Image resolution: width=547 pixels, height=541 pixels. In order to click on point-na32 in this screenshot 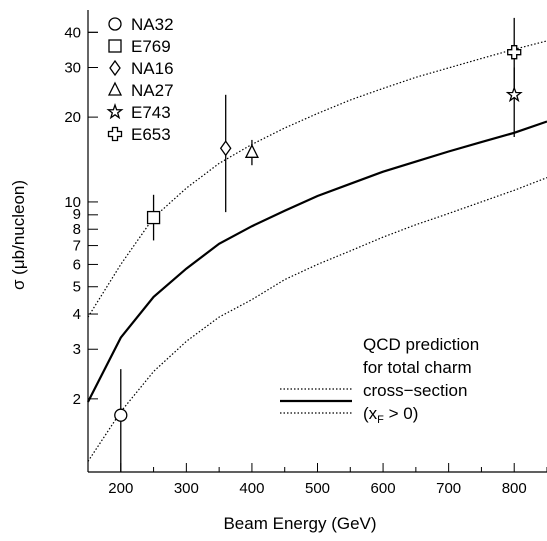, I will do `click(121, 415)`.